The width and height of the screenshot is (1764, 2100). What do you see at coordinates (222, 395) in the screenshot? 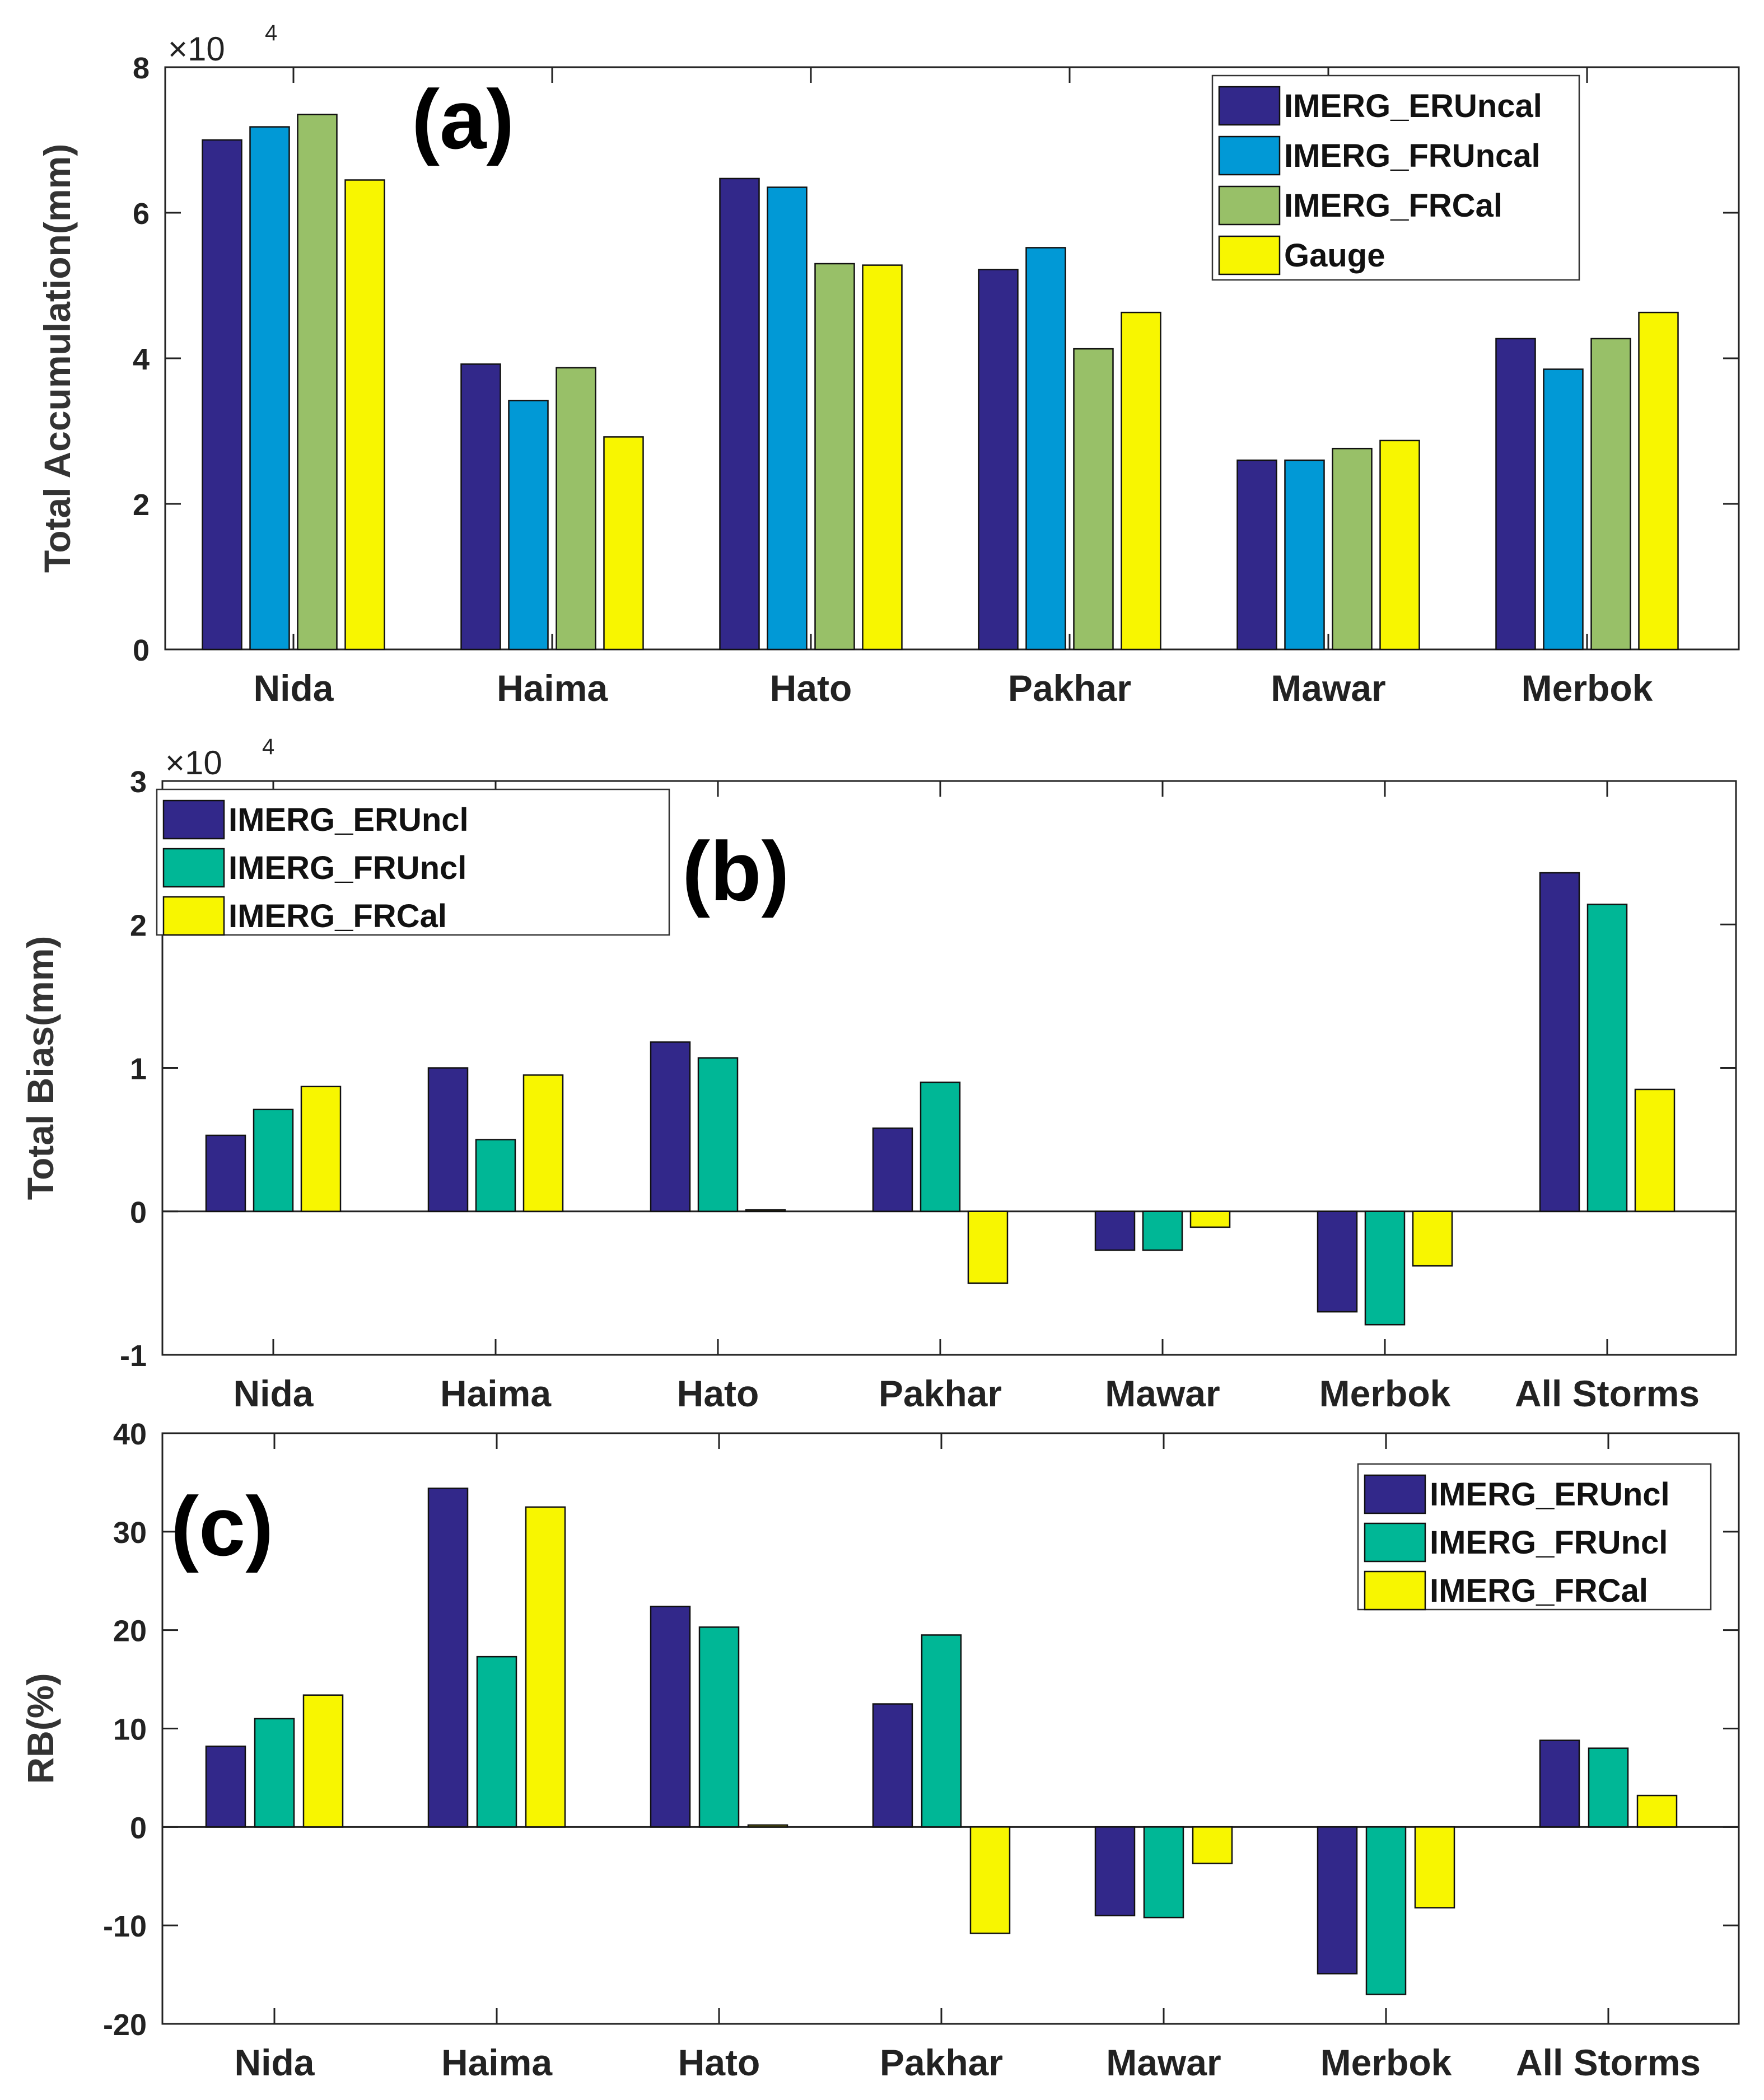
I see `bar-imerg-eruncal-nida` at bounding box center [222, 395].